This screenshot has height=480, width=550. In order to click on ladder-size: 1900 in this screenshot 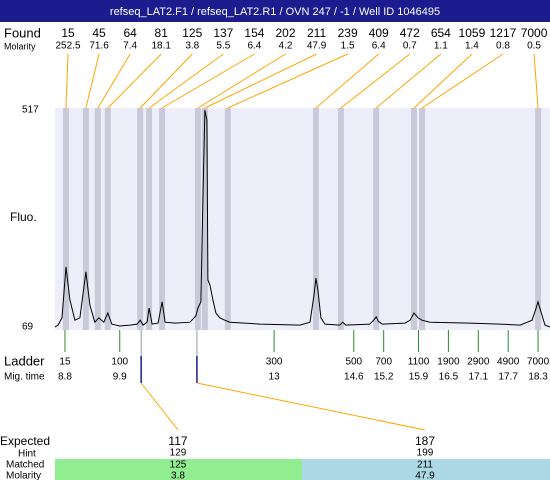, I will do `click(448, 362)`.